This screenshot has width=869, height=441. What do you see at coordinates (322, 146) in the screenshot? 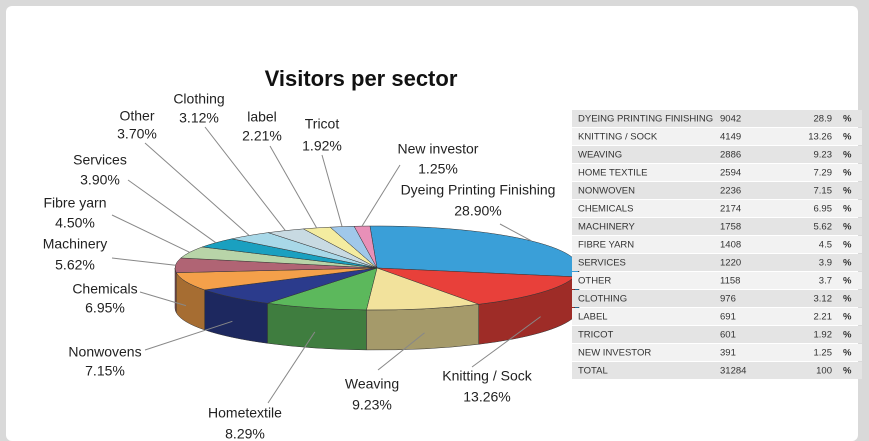
I see `slice-value: 1.92%` at bounding box center [322, 146].